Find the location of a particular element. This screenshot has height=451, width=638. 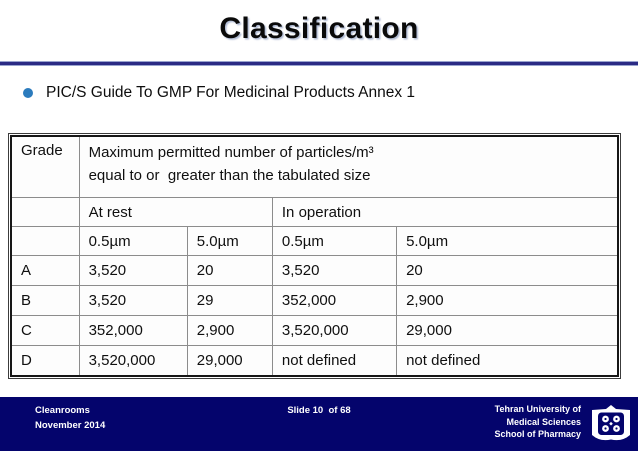

table-header-row-sizes: 0.5µm 5.0µm 0.5µm 5.0µm is located at coordinates (314, 241).